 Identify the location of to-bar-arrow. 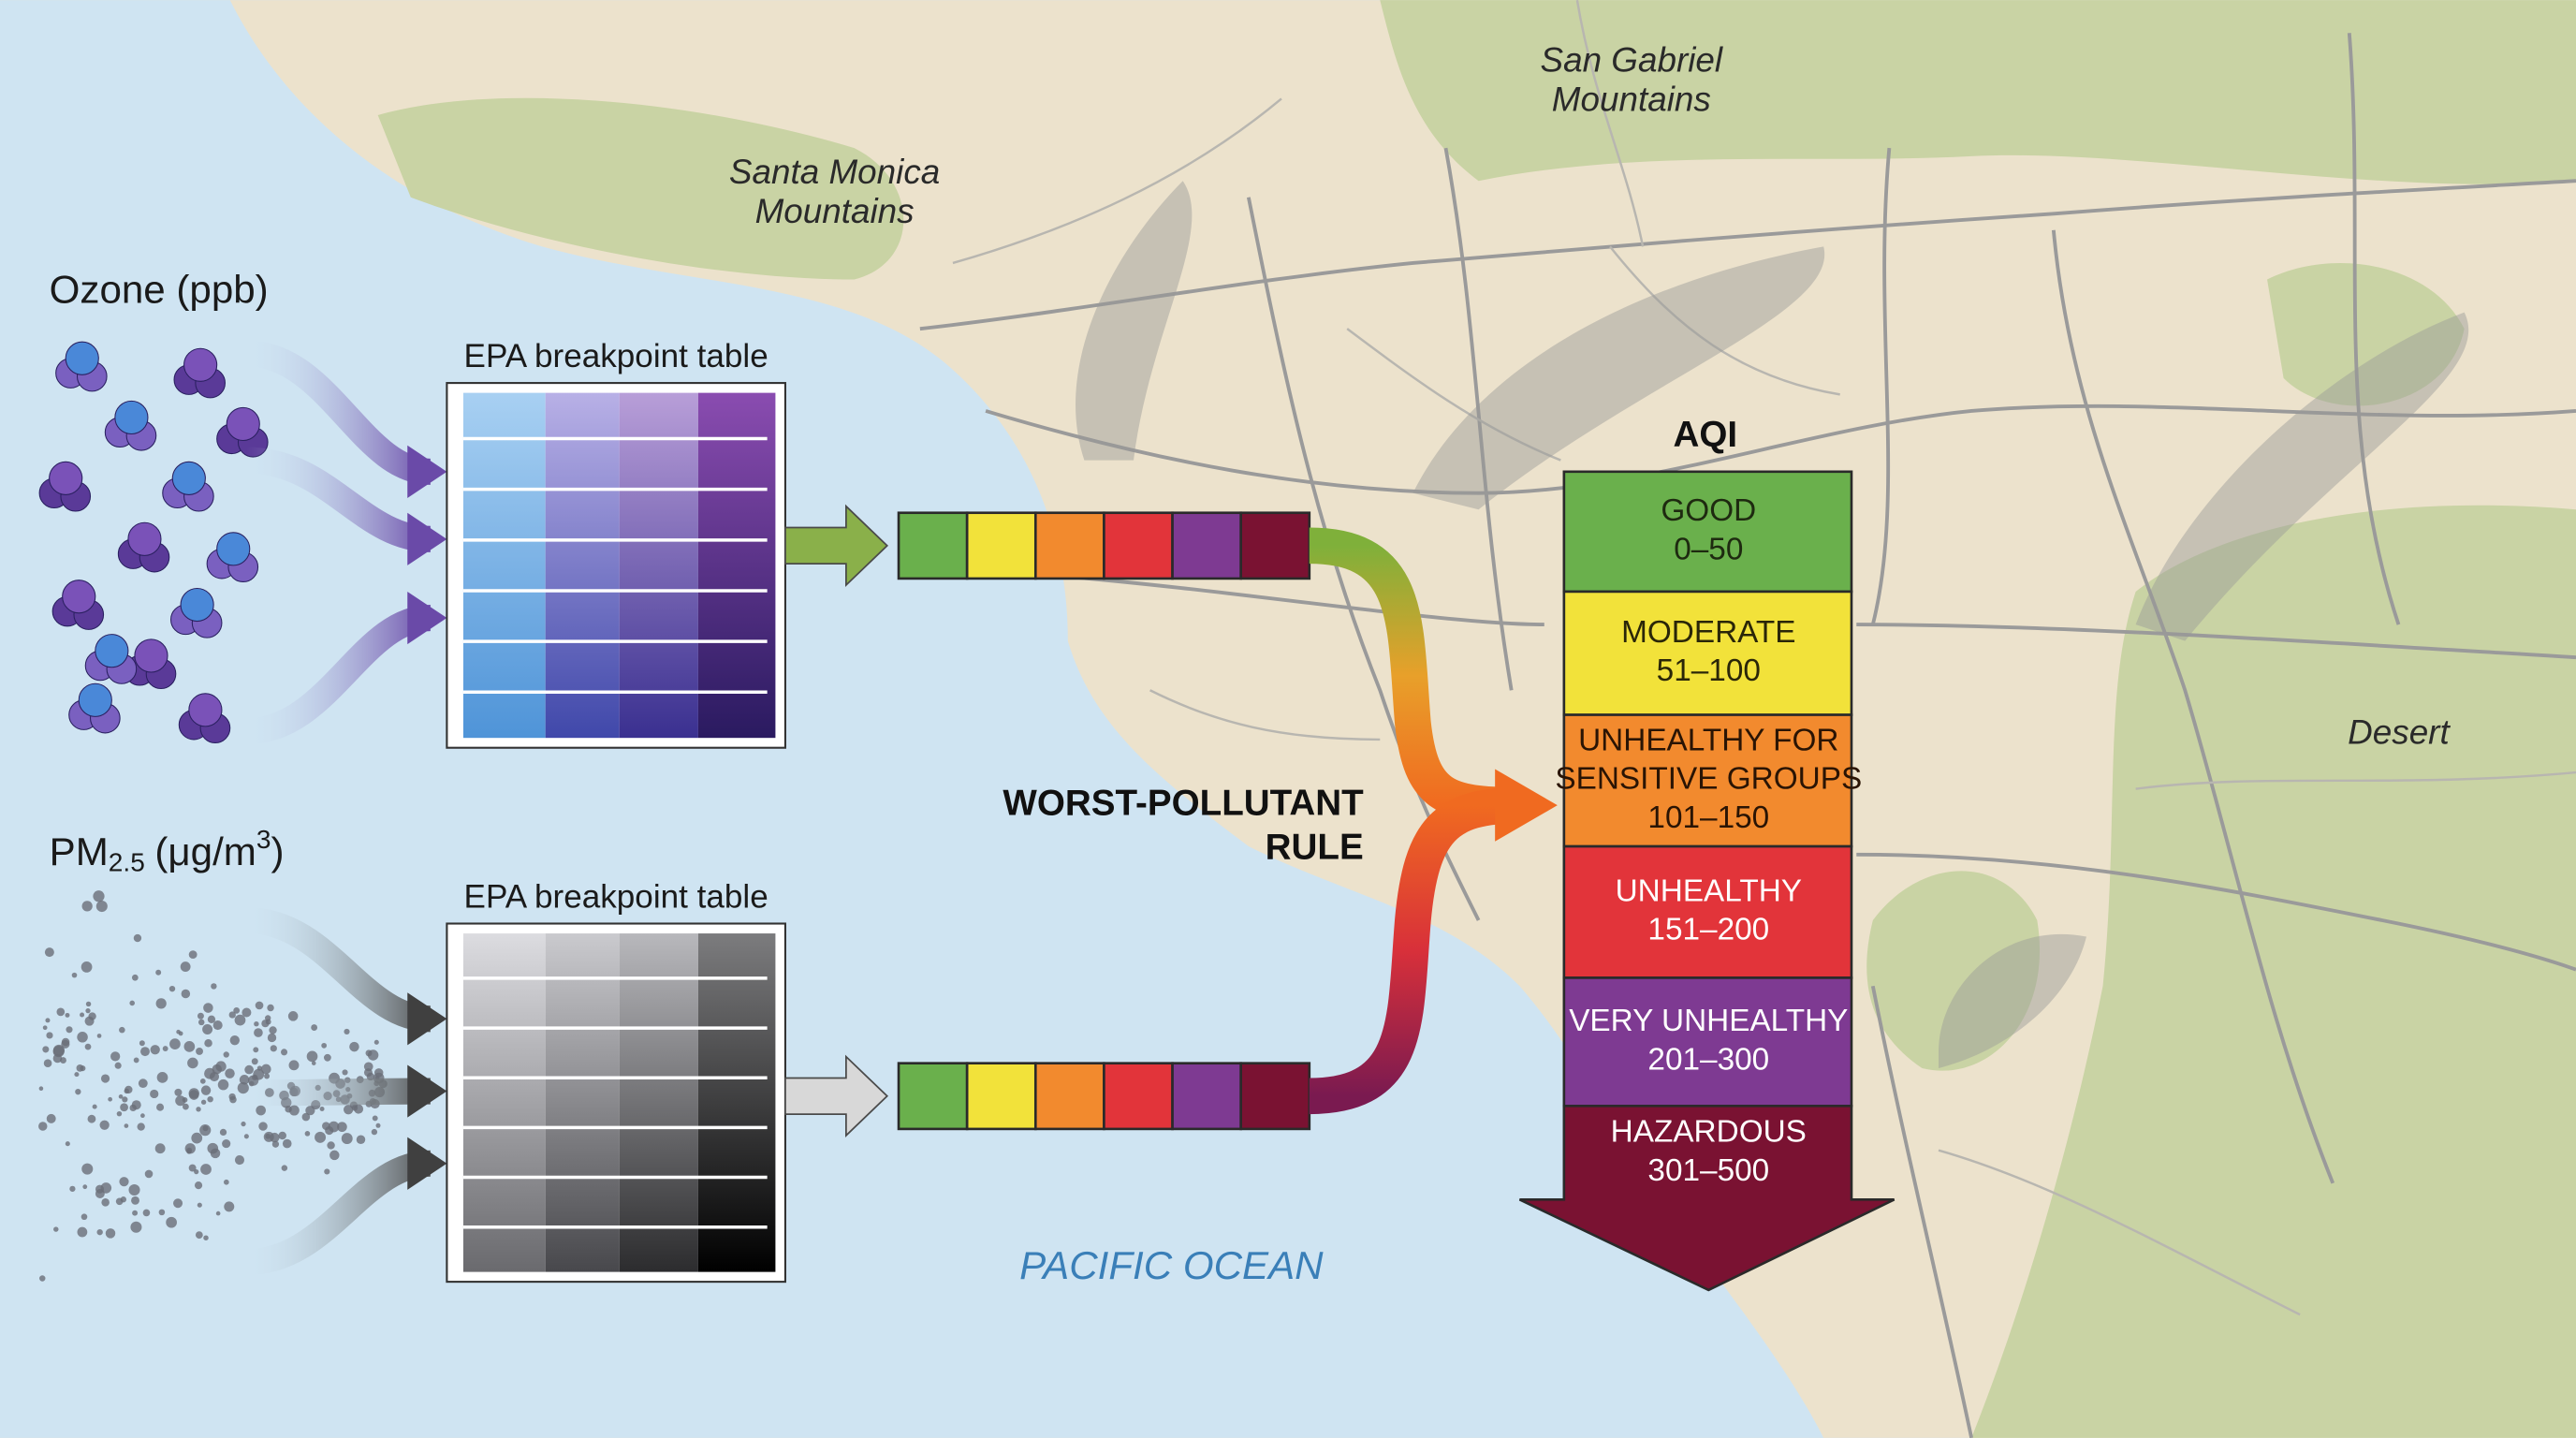
(836, 1095).